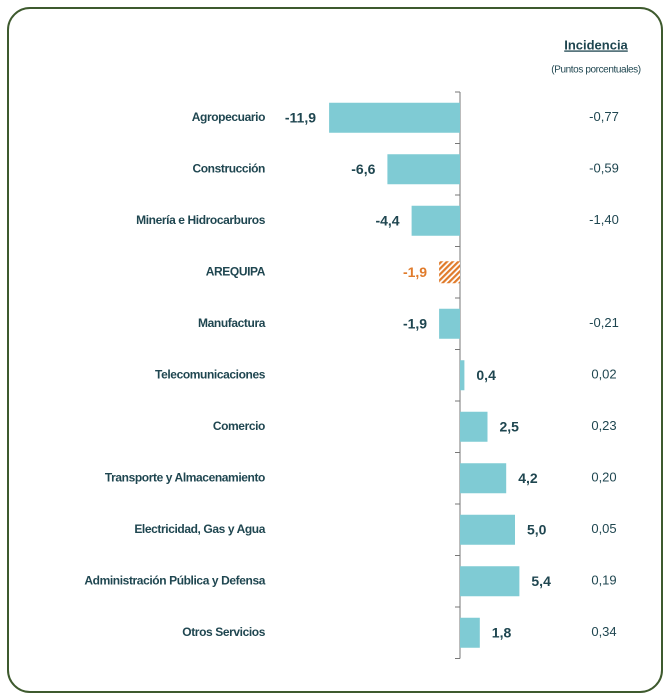  Describe the element at coordinates (603, 580) in the screenshot. I see `incidence-value: 0,19` at that location.